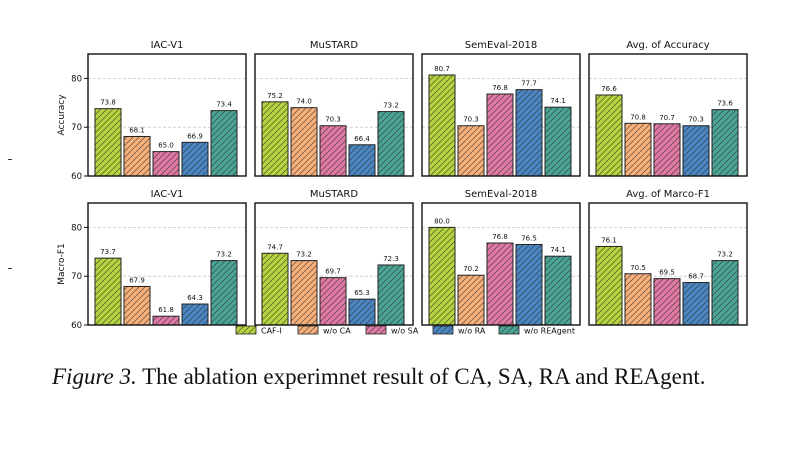 This screenshot has height=456, width=807. Describe the element at coordinates (108, 252) in the screenshot. I see `data-label: 73.7` at that location.